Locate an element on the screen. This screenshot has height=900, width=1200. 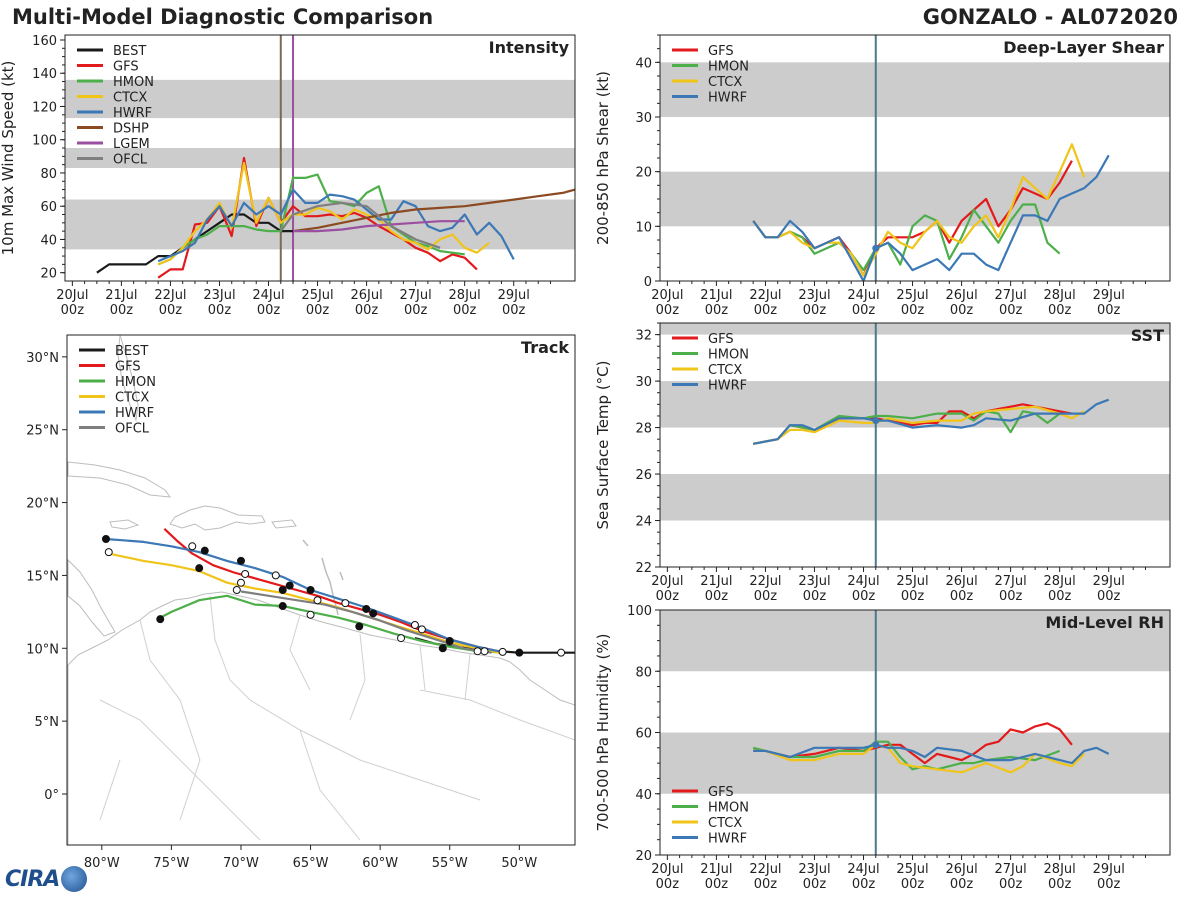
intensity-ytick-label: 100 is located at coordinates (44, 141).